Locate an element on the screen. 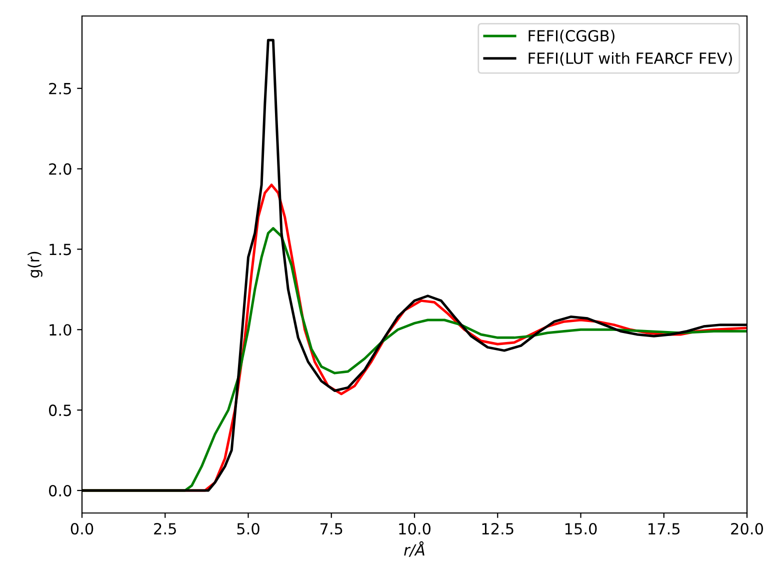 This screenshot has width=770, height=572. y-tick-label: 1.5 is located at coordinates (60, 250).